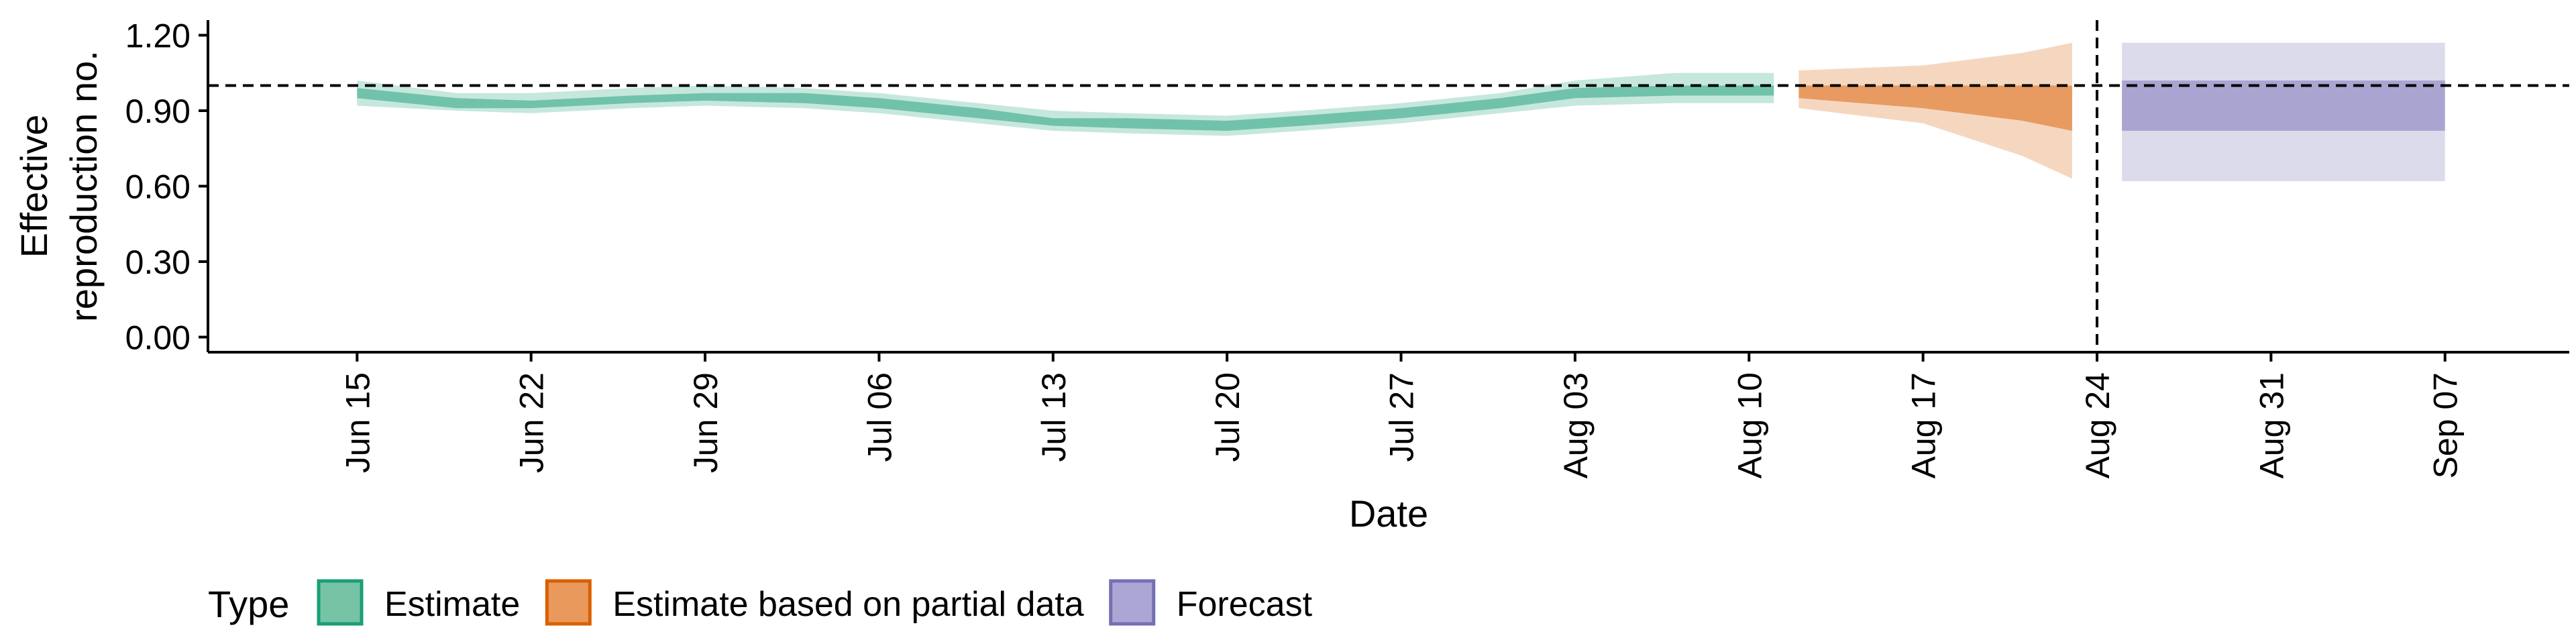 The image size is (2576, 644). I want to click on legend-item: Forecast, so click(1211, 602).